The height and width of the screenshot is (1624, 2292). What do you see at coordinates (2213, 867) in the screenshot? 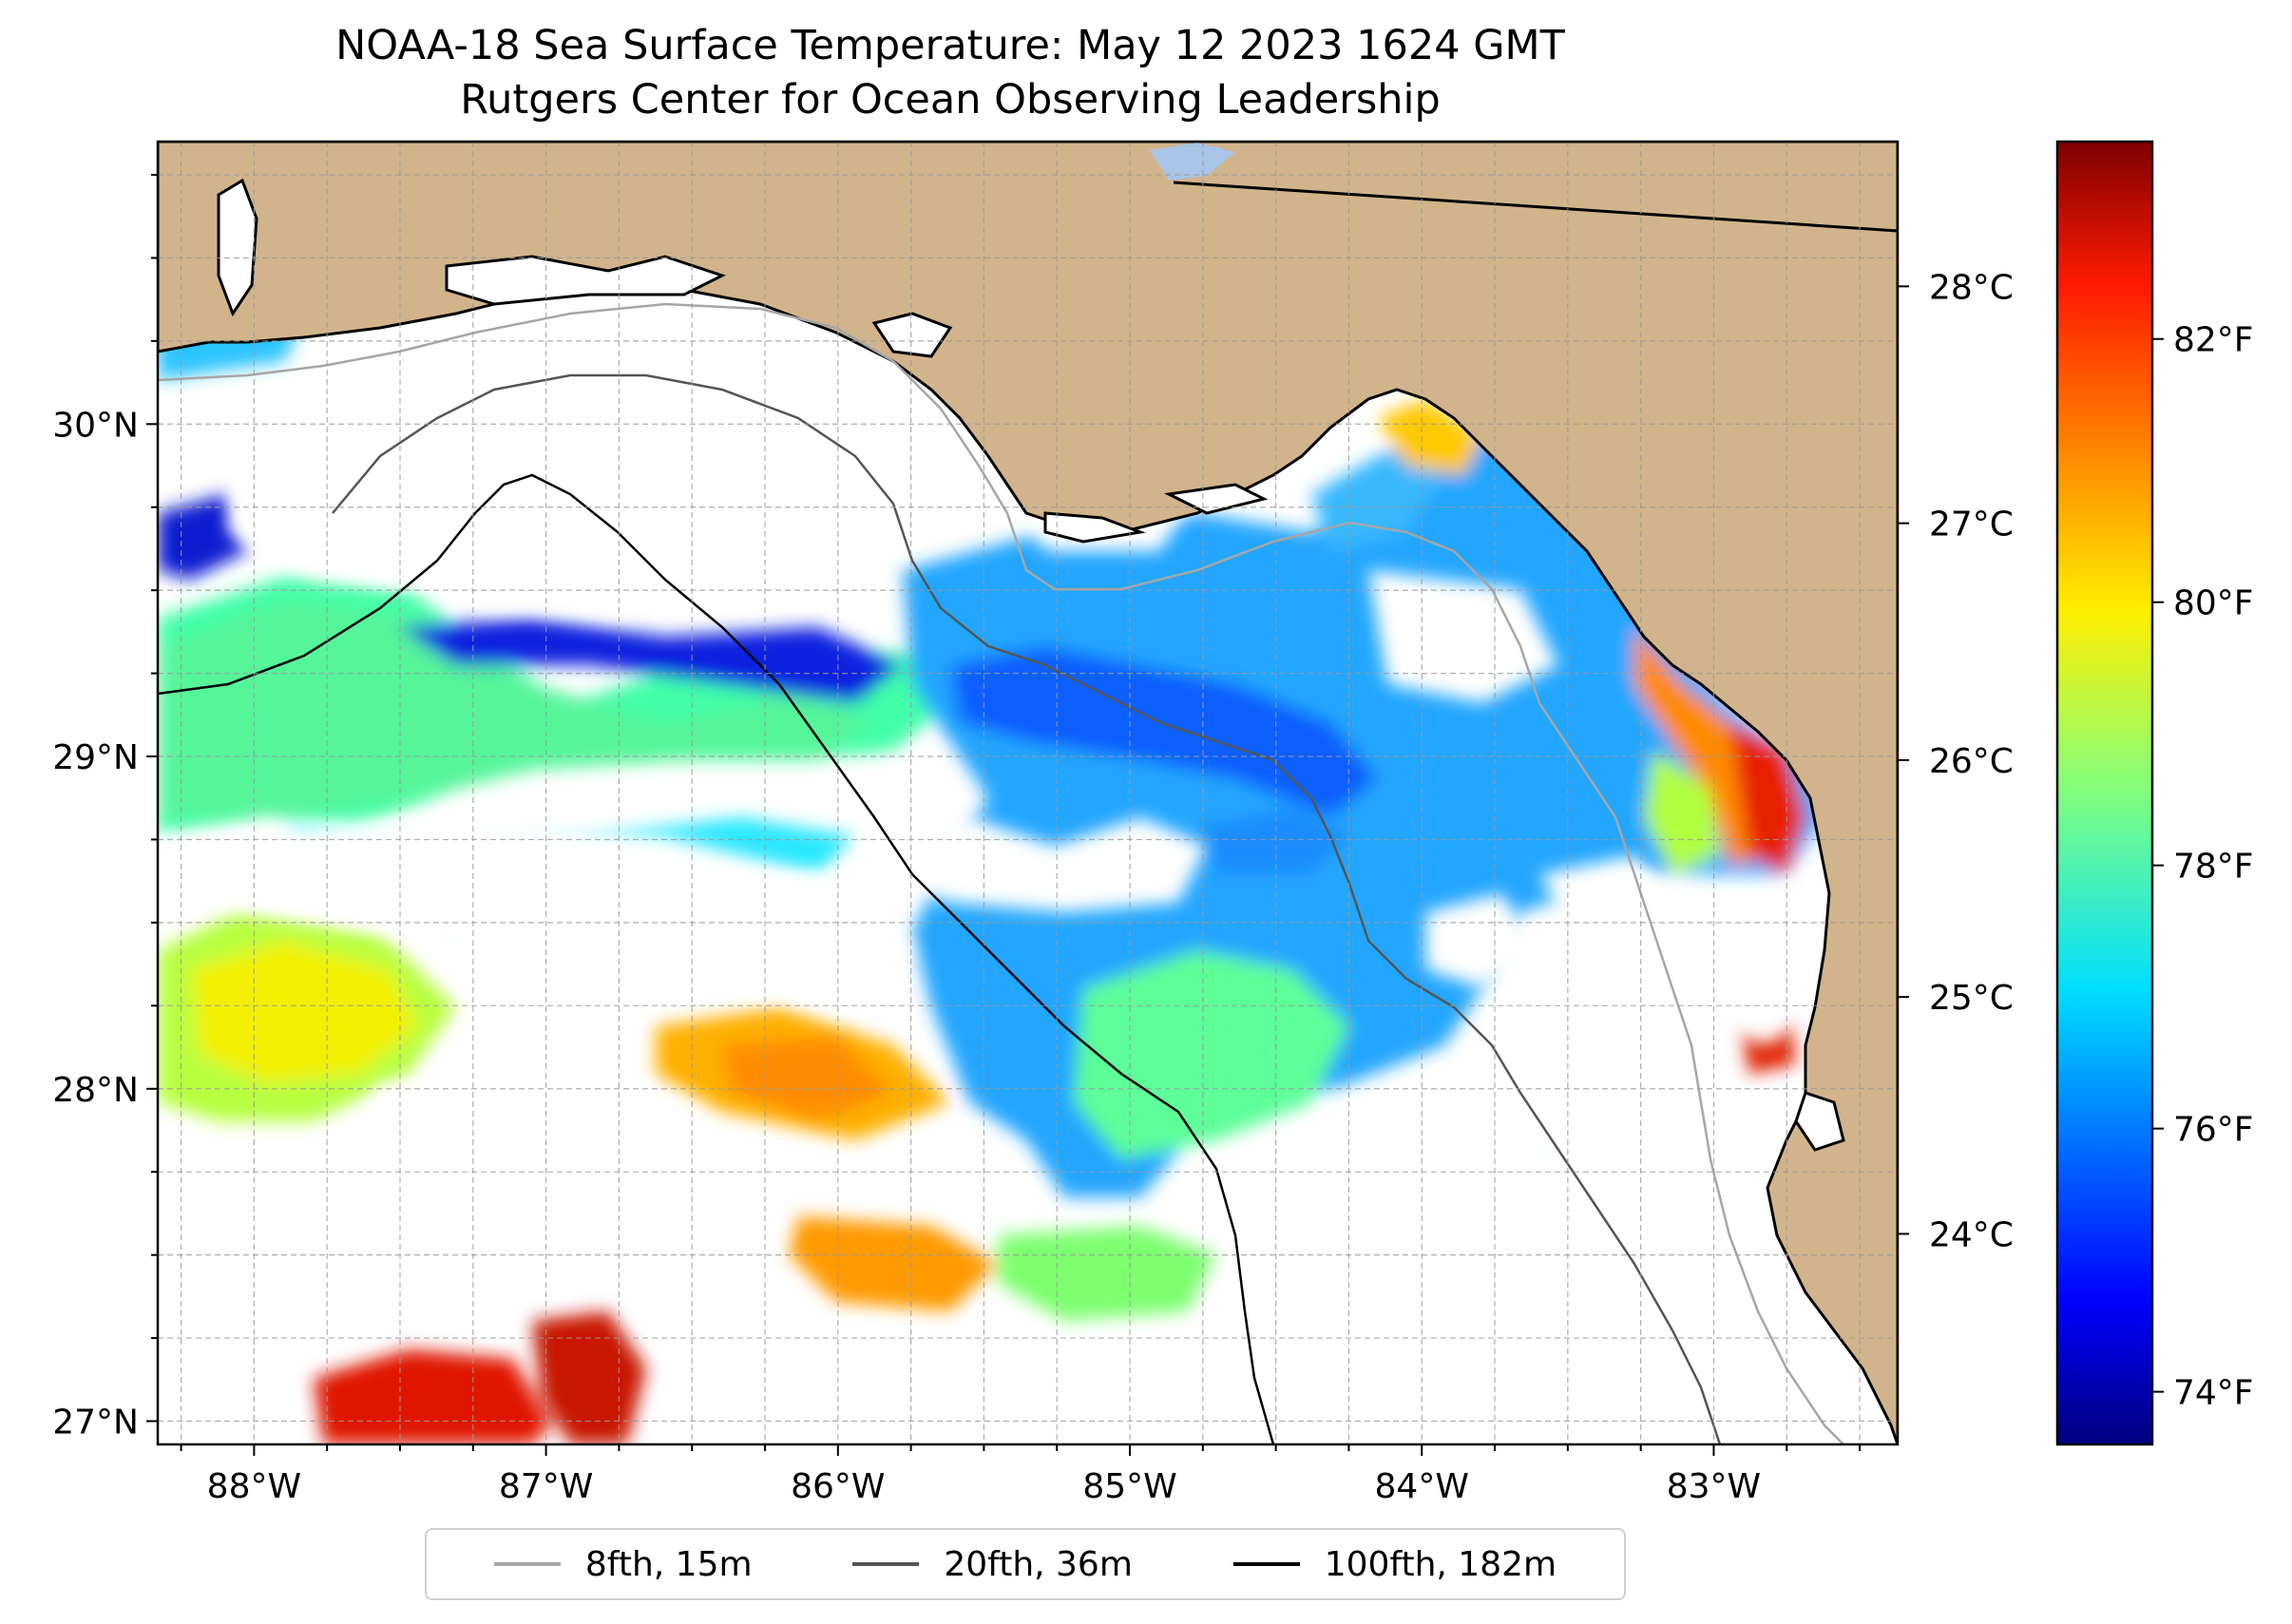
I see `fahrenheit-tick-label: 78°F` at bounding box center [2213, 867].